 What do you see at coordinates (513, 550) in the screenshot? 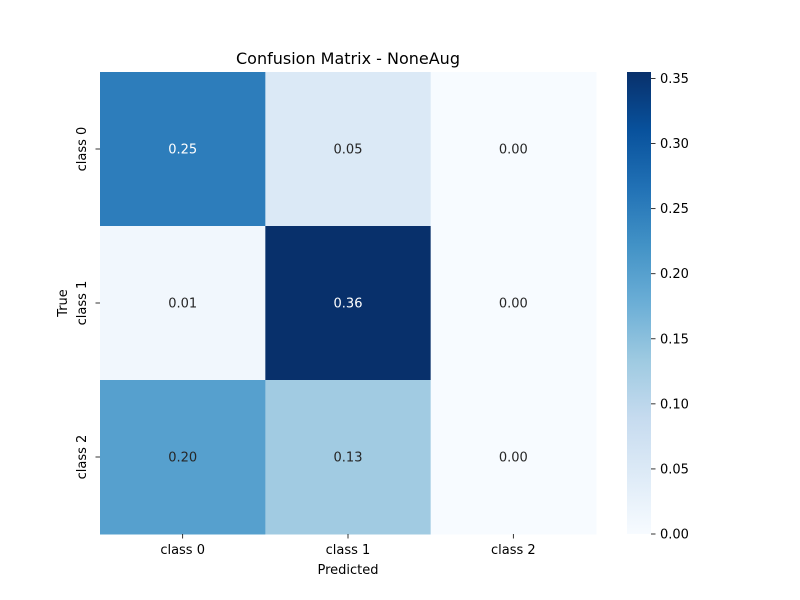
I see `x-tick-label-2: class 2` at bounding box center [513, 550].